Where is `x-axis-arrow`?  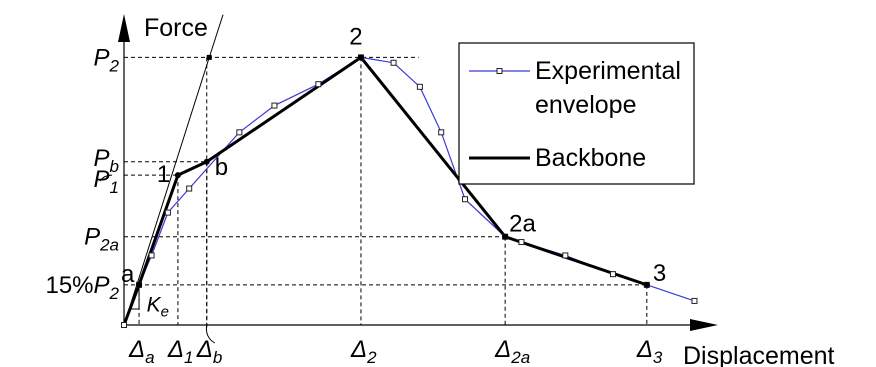 x-axis-arrow is located at coordinates (704, 325).